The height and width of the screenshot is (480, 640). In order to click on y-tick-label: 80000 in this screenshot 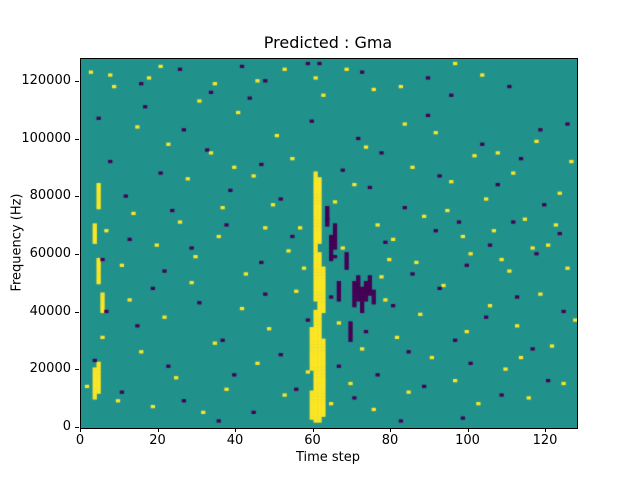, I will do `click(50, 196)`.